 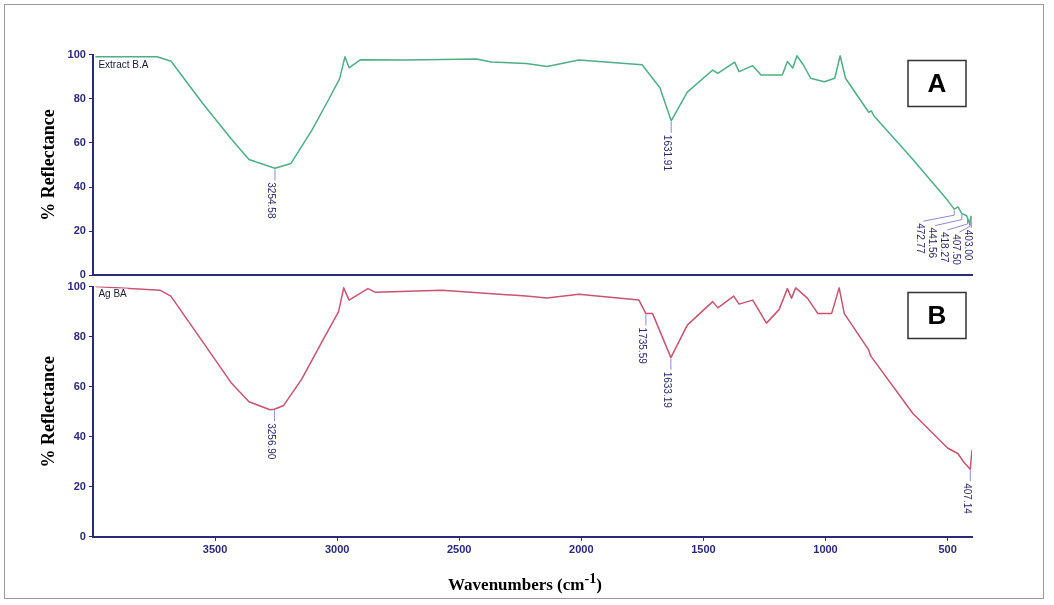 I want to click on x-axis-title: Wavenumbers (cm$^{-1}$), so click(x=525, y=582).